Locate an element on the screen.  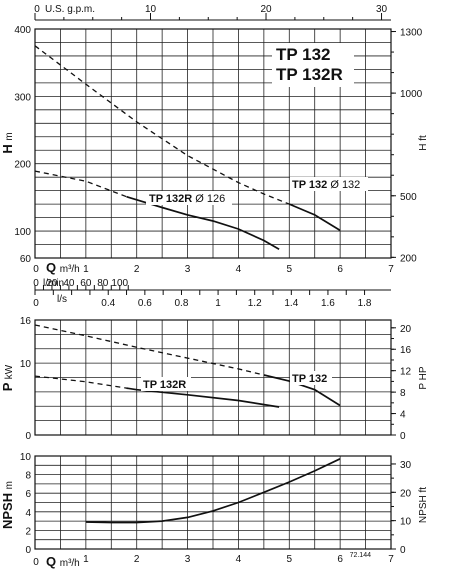
power-axis-label: P kW is located at coordinates (7, 377).